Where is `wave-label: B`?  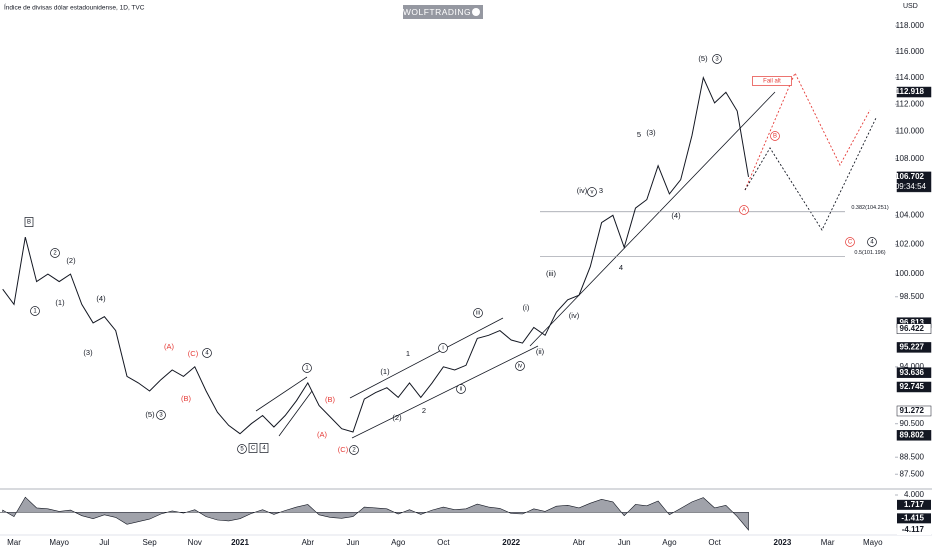
wave-label: B is located at coordinates (29, 223).